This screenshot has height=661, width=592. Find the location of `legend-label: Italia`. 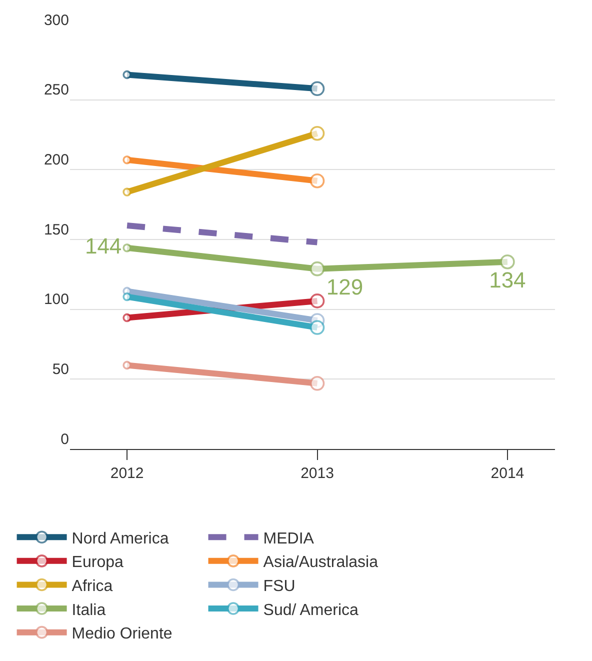

legend-label: Italia is located at coordinates (89, 610).